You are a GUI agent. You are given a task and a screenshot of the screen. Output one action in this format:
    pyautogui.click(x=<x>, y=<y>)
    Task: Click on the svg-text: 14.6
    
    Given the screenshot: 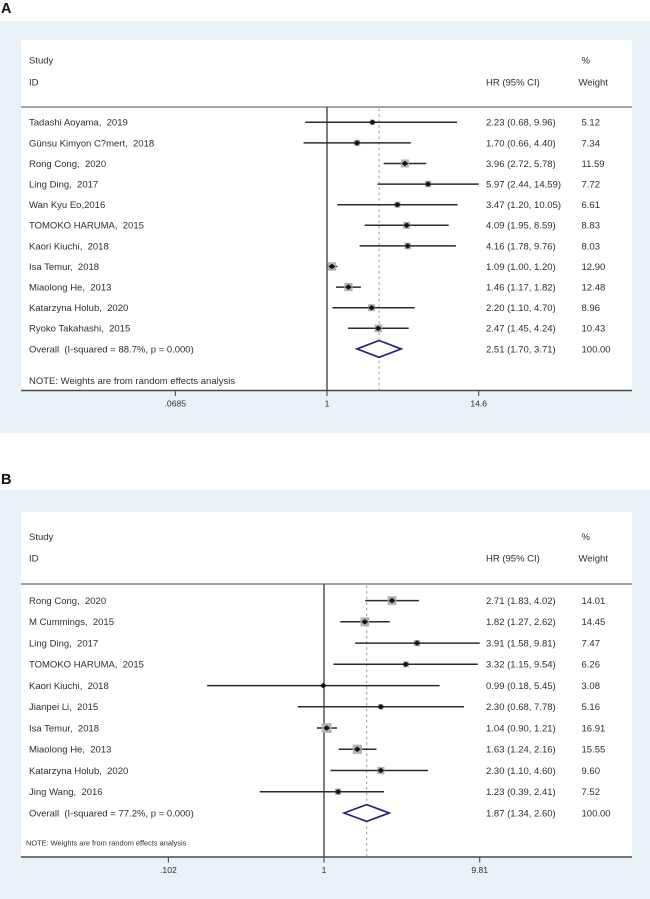 What is the action you would take?
    pyautogui.click(x=478, y=404)
    